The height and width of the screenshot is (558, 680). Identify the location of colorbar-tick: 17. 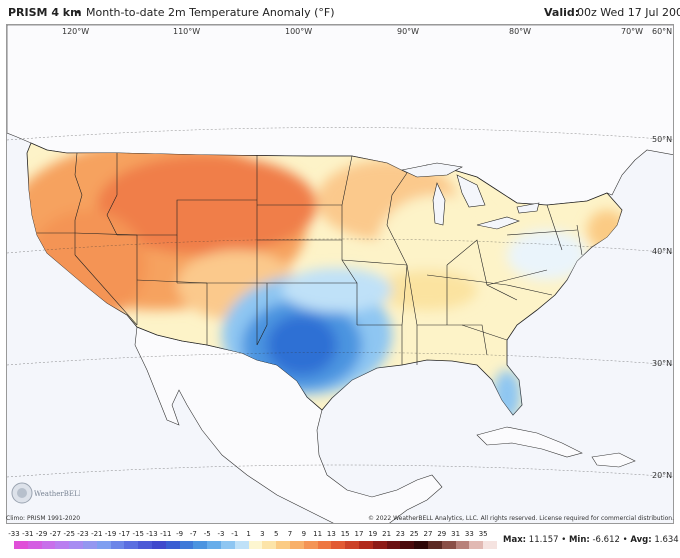
(359, 534).